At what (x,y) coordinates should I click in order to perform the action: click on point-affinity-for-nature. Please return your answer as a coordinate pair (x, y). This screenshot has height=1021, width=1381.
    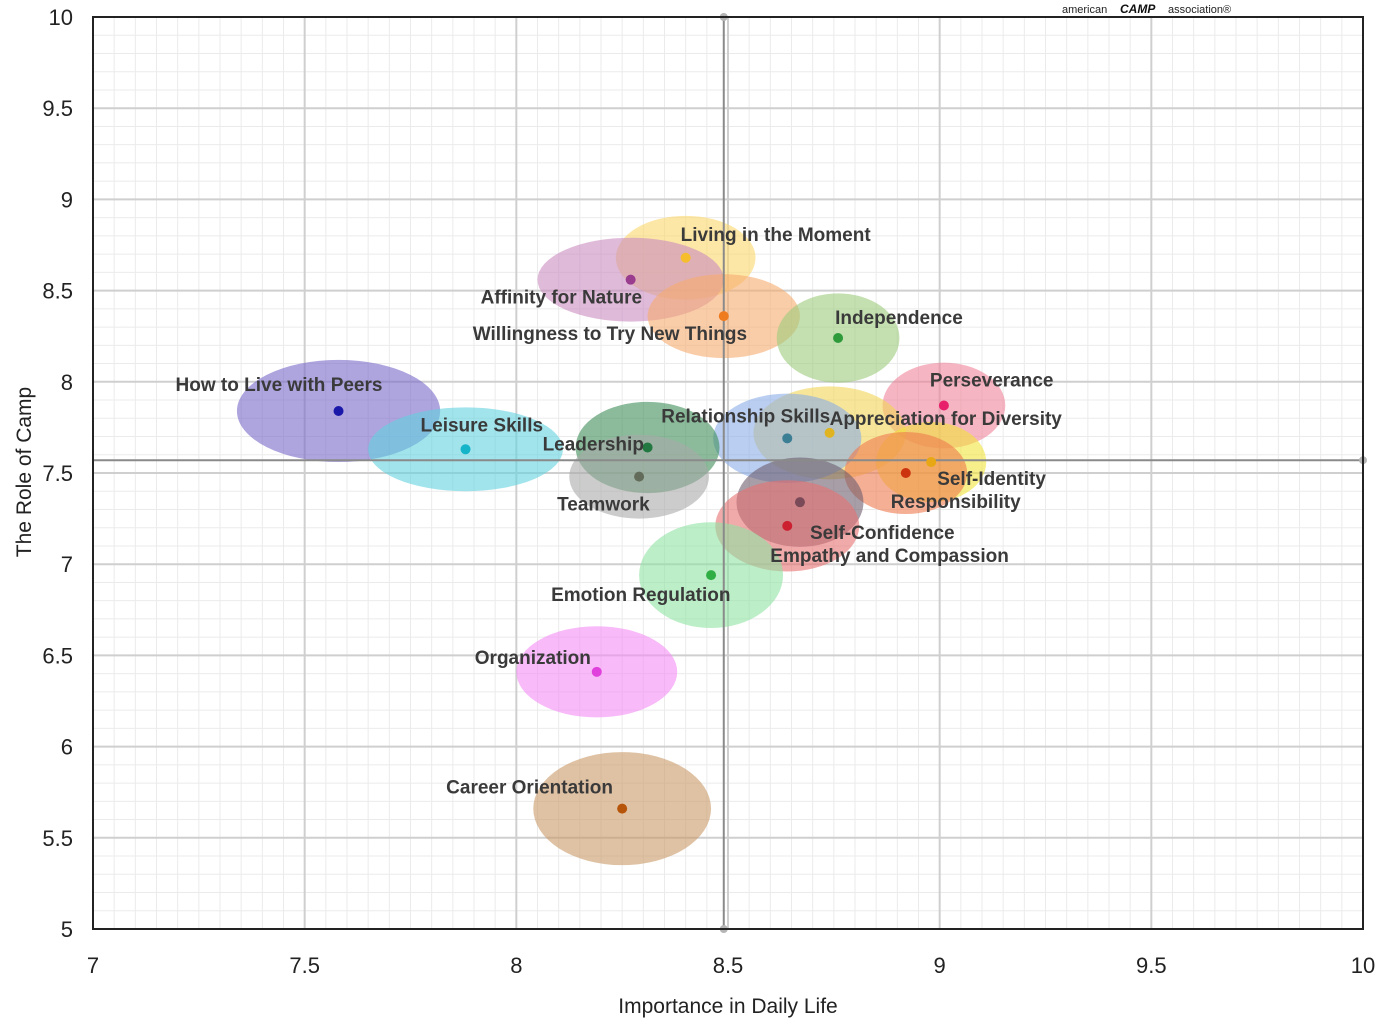
    Looking at the image, I should click on (630, 279).